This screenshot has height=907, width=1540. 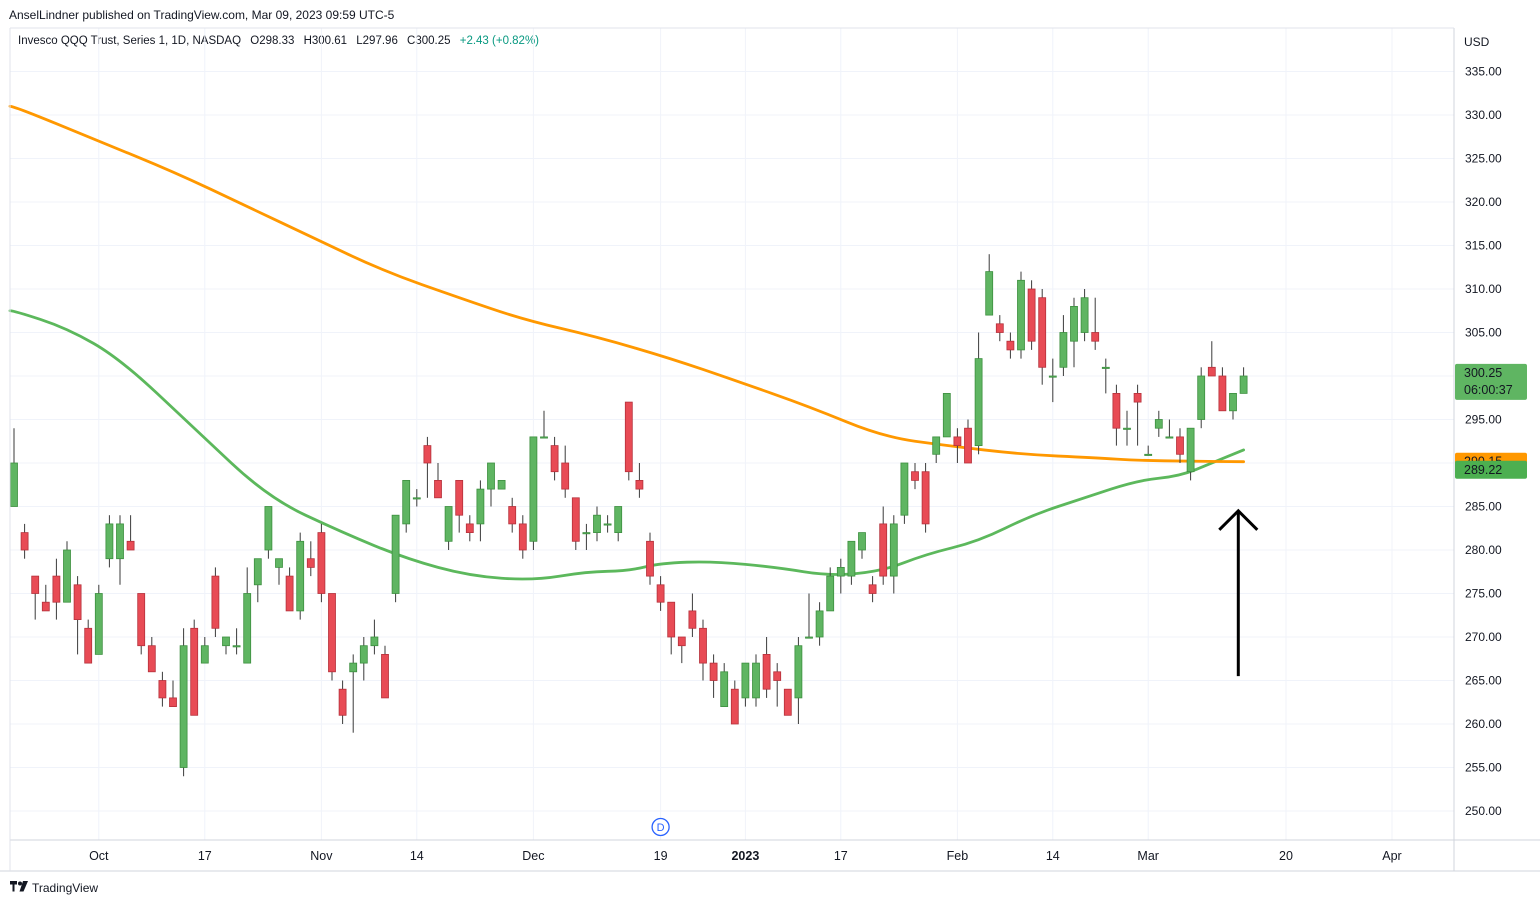 What do you see at coordinates (130, 41) in the screenshot?
I see `legend-symbol: Invesco QQQ Trust, Series 1, 1D, NASDAQ` at bounding box center [130, 41].